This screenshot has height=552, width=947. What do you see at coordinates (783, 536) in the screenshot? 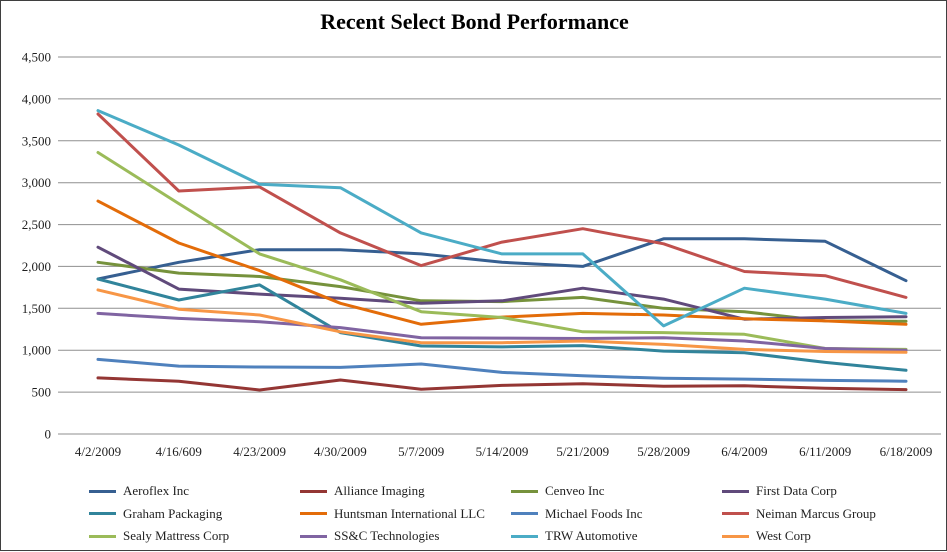
I see `legend-label-west-corp: West Corp` at bounding box center [783, 536].